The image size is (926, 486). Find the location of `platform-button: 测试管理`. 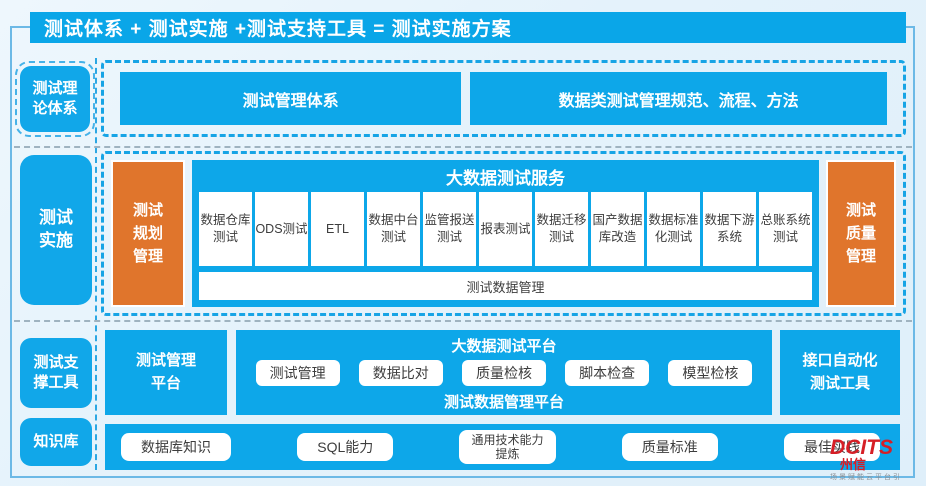

platform-button: 测试管理 is located at coordinates (297, 373).